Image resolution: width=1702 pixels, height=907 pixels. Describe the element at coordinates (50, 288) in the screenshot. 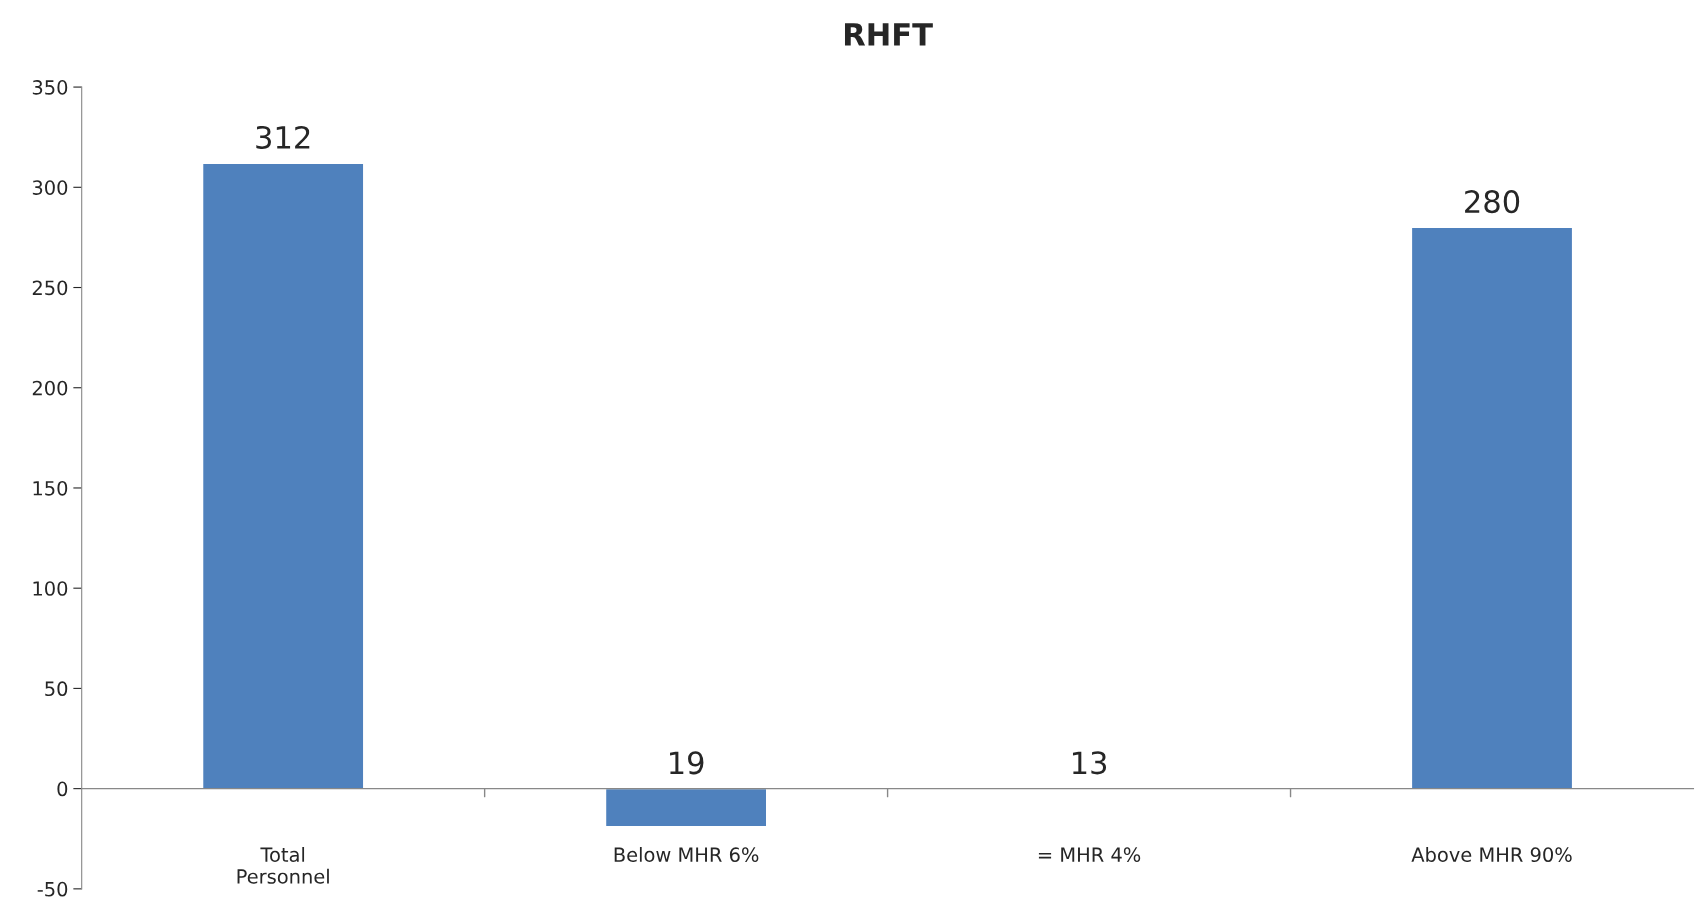

I see `y-tick-label: 250` at that location.